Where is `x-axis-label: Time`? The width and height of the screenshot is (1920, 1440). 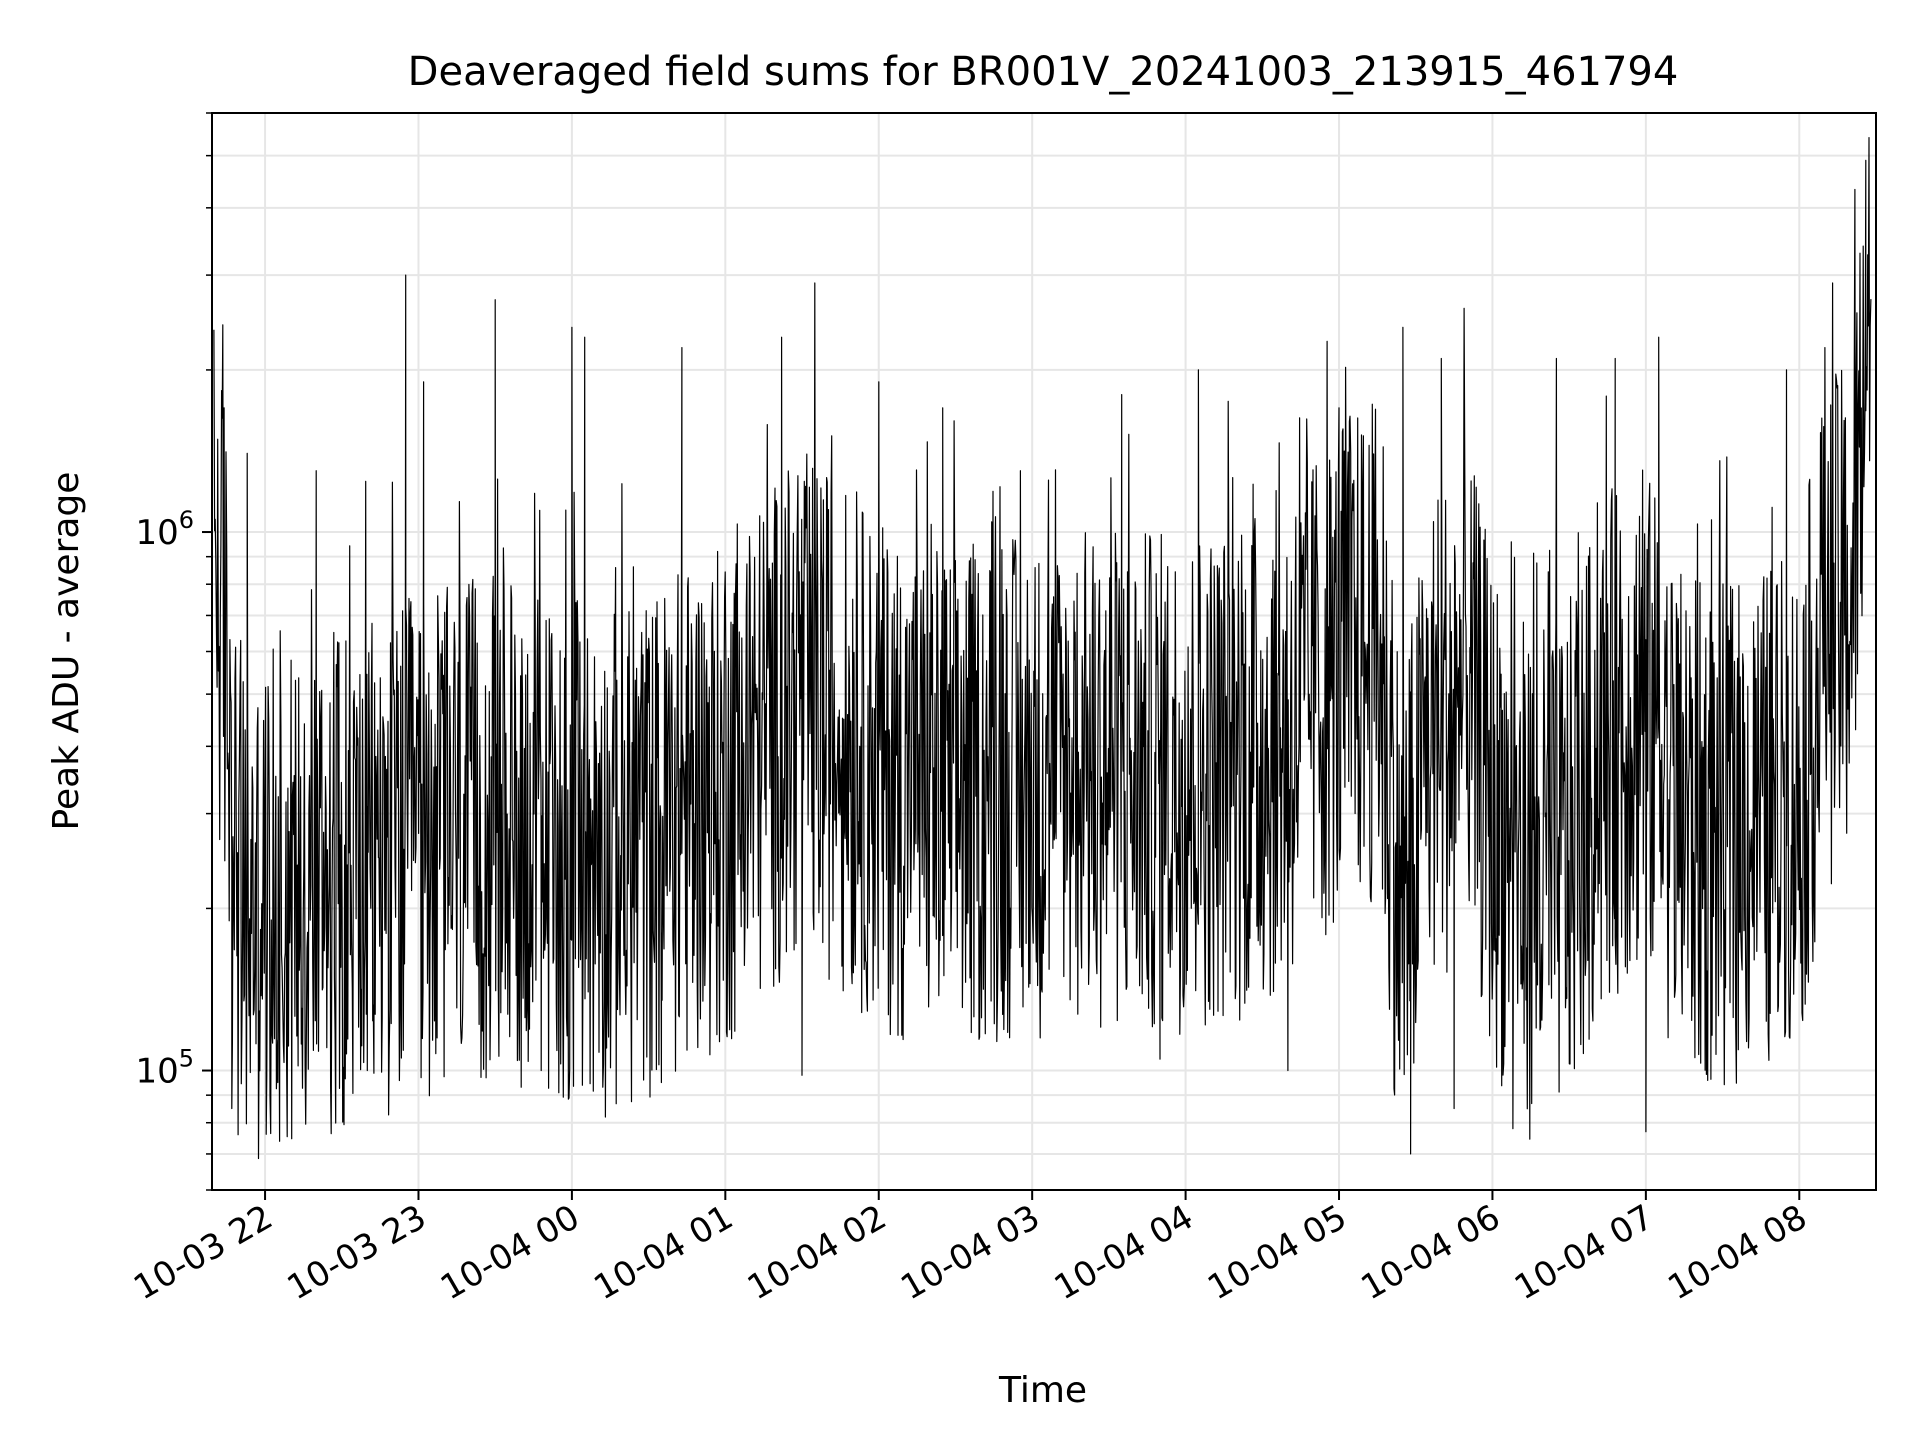
x-axis-label: Time is located at coordinates (1042, 1390).